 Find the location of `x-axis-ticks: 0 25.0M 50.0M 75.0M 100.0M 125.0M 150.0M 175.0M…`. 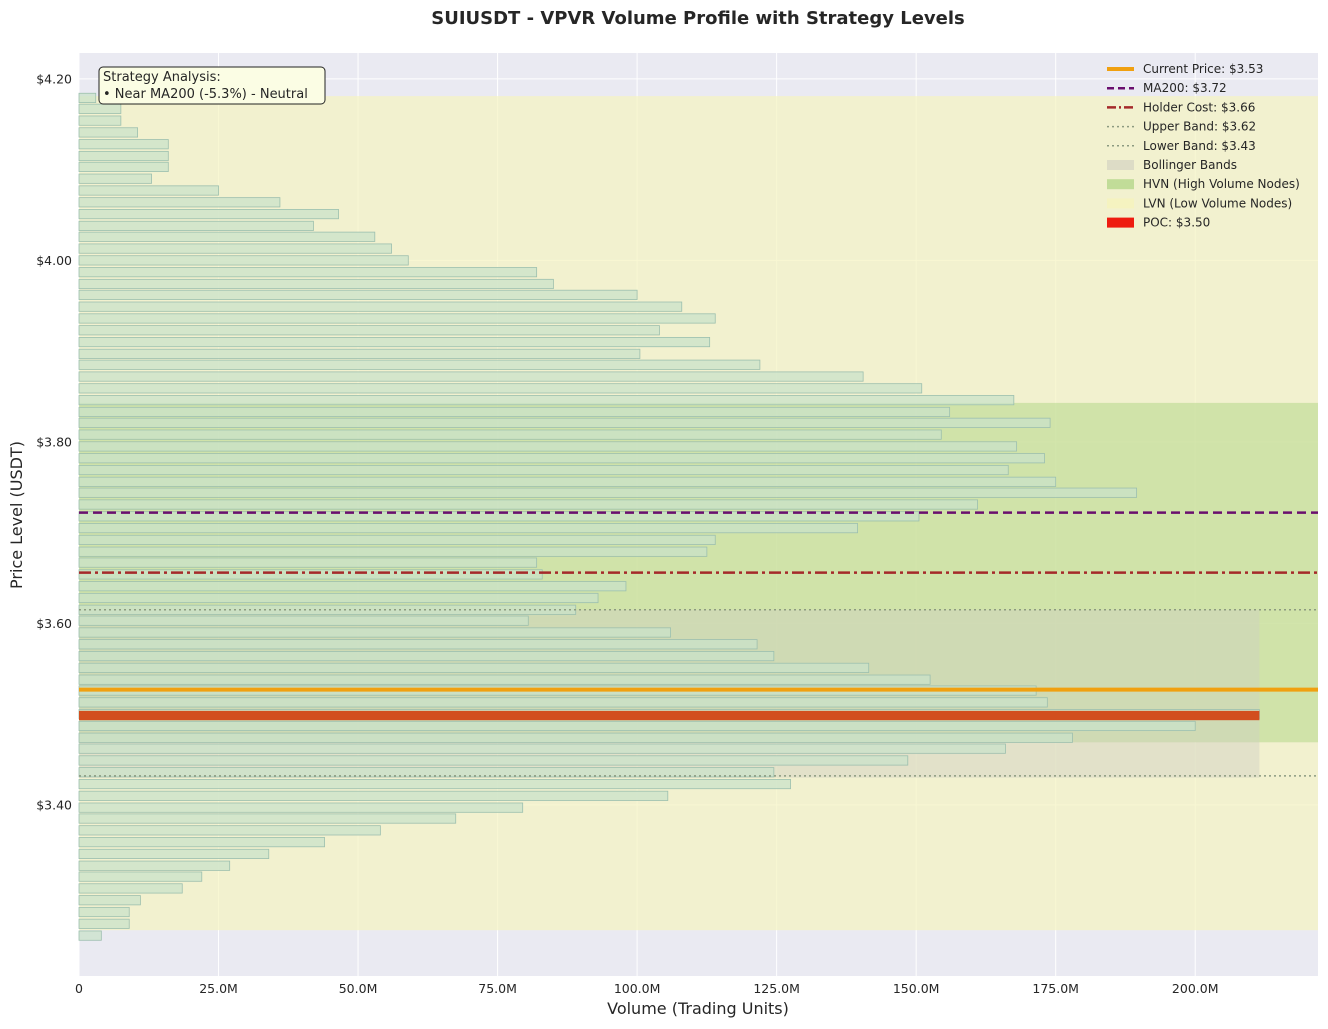

x-axis-ticks: 0 25.0M 50.0M 75.0M 100.0M 125.0M 150.0M 175.0M… is located at coordinates (646, 988).